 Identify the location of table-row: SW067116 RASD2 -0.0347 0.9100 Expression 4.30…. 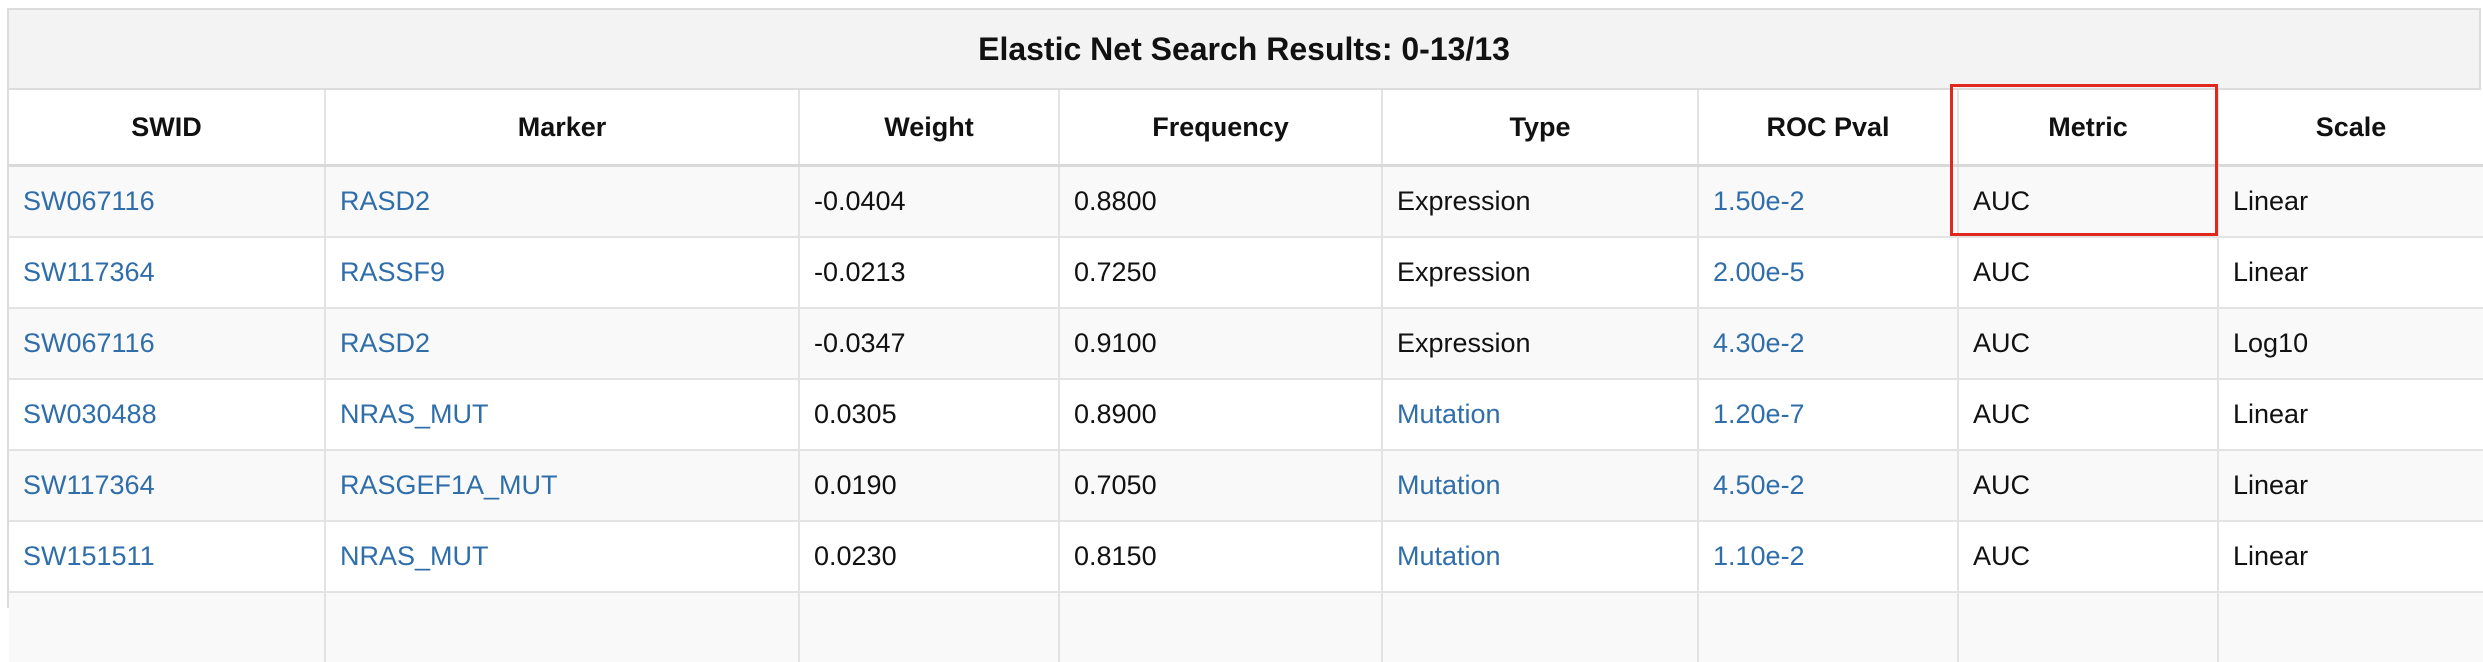
(1246, 343).